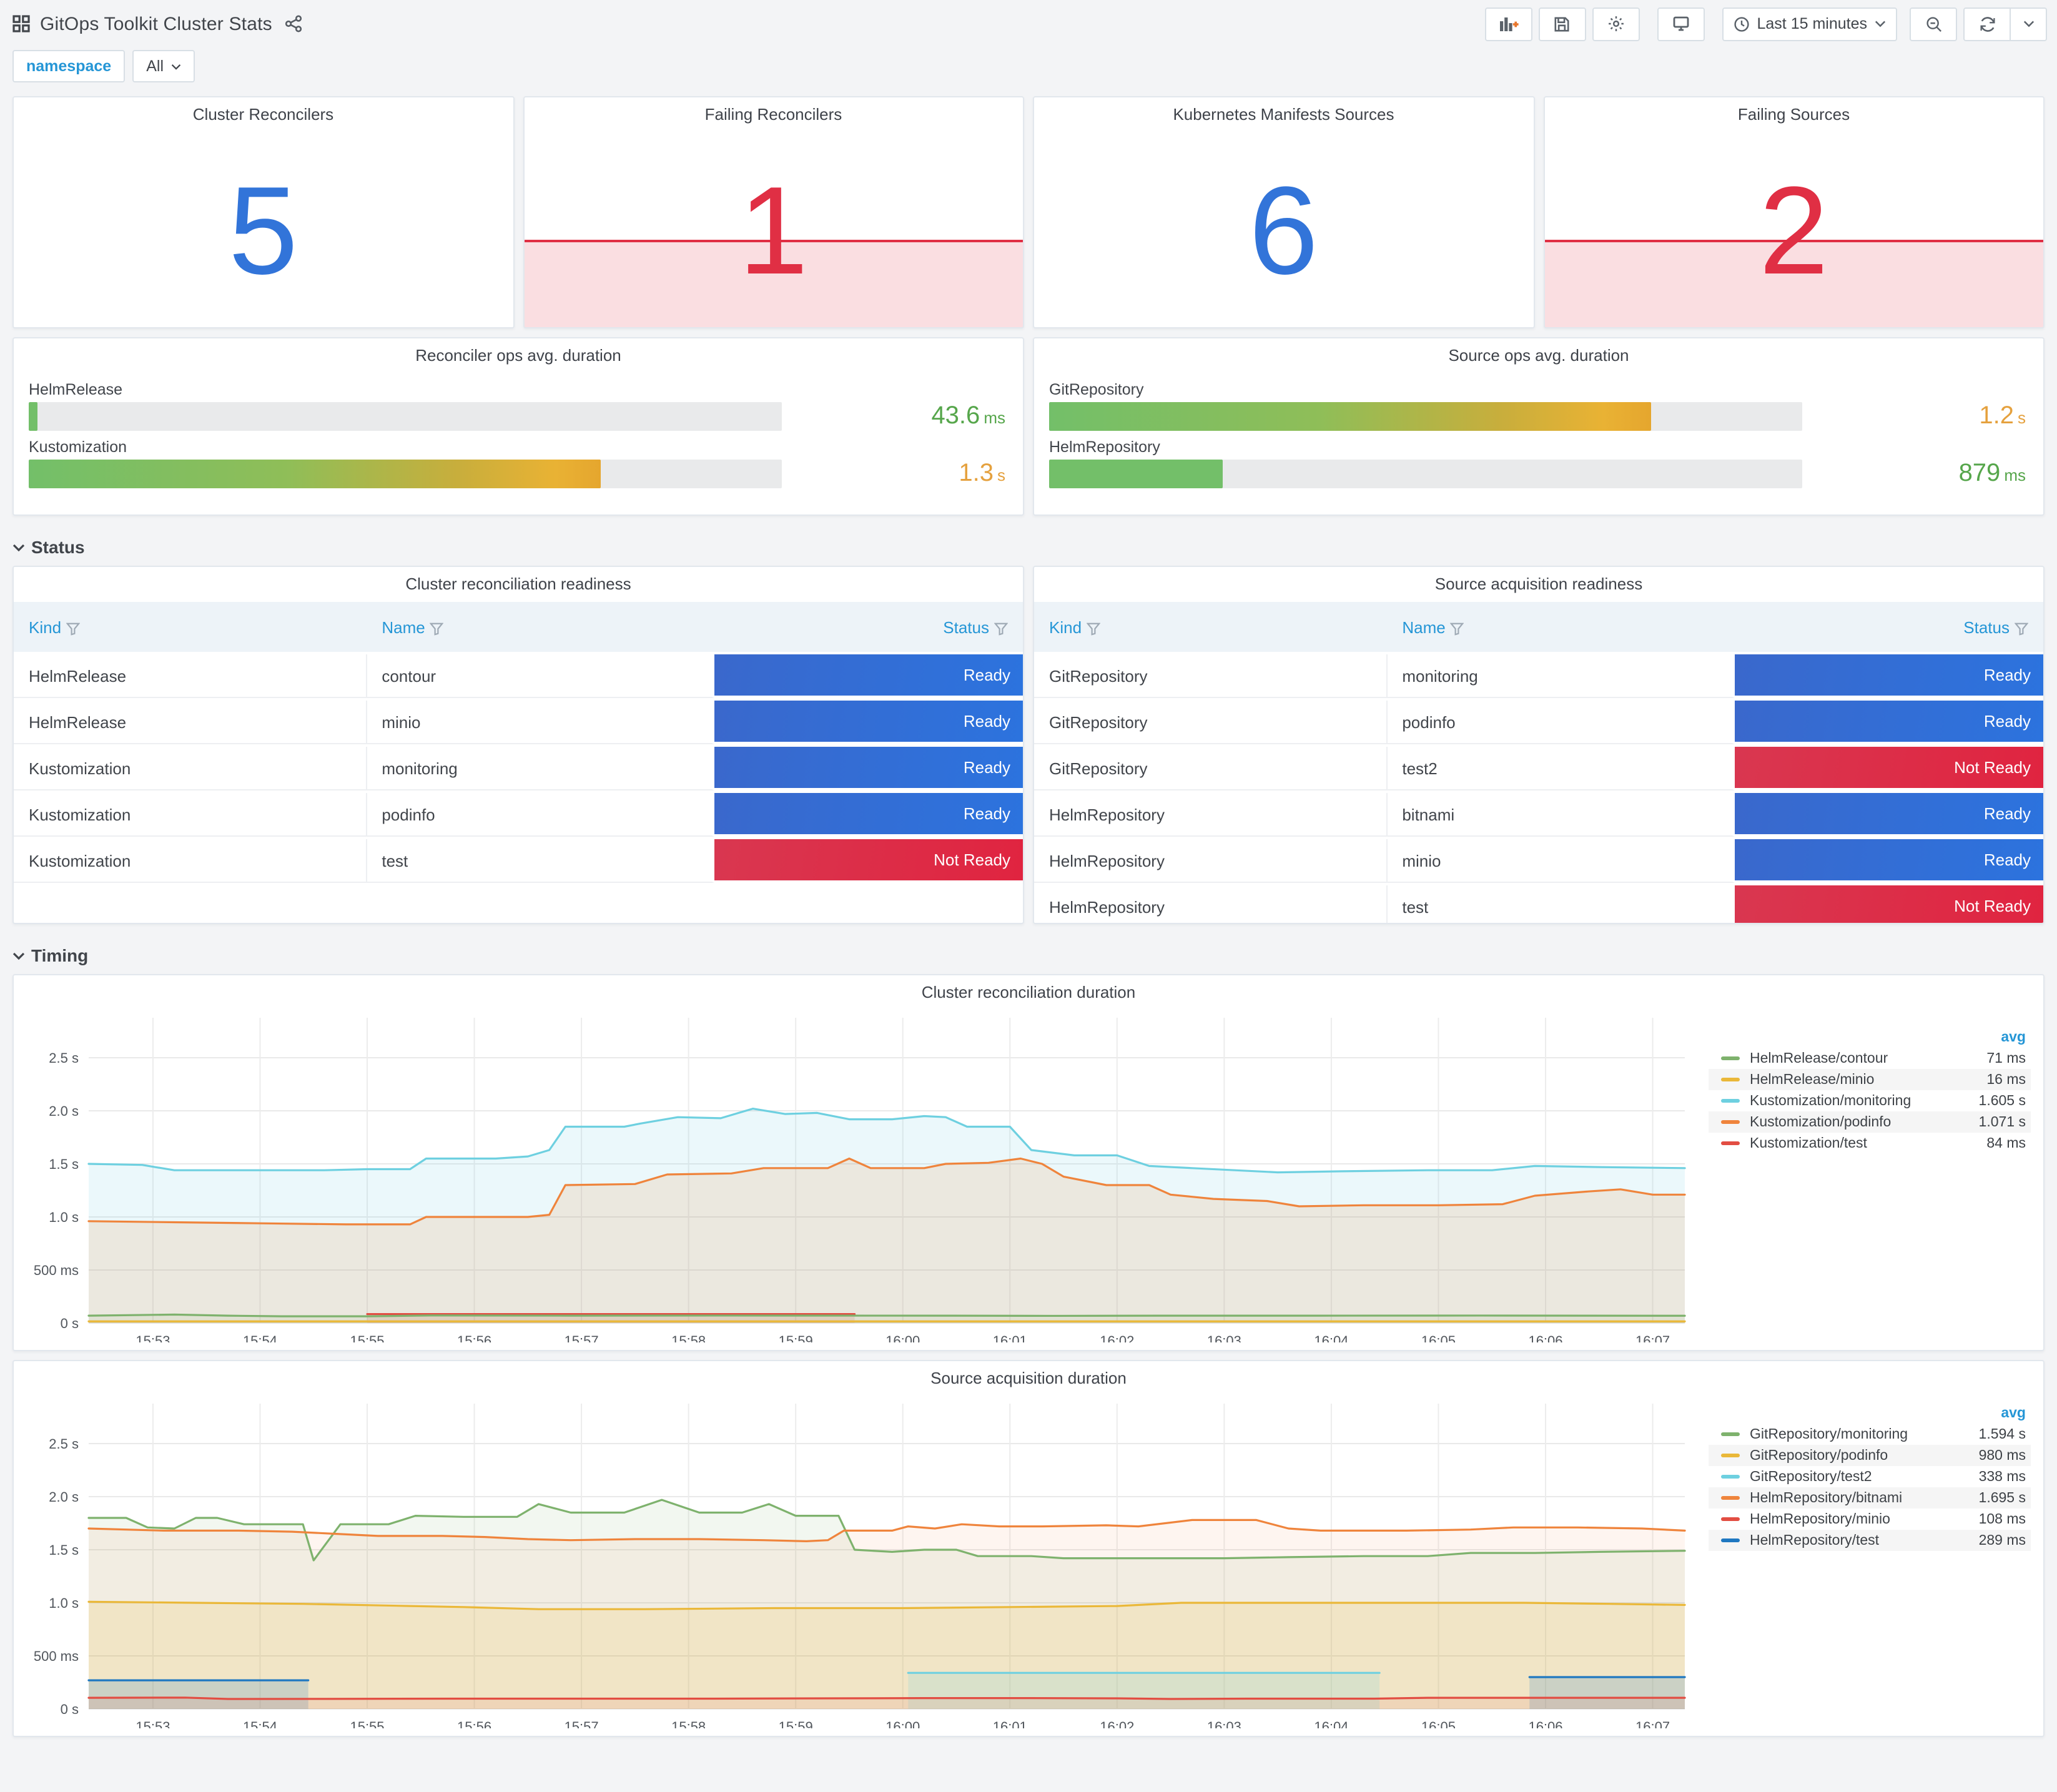  Describe the element at coordinates (1870, 1476) in the screenshot. I see `legend-item: GitRepository/test2 338 ms` at that location.